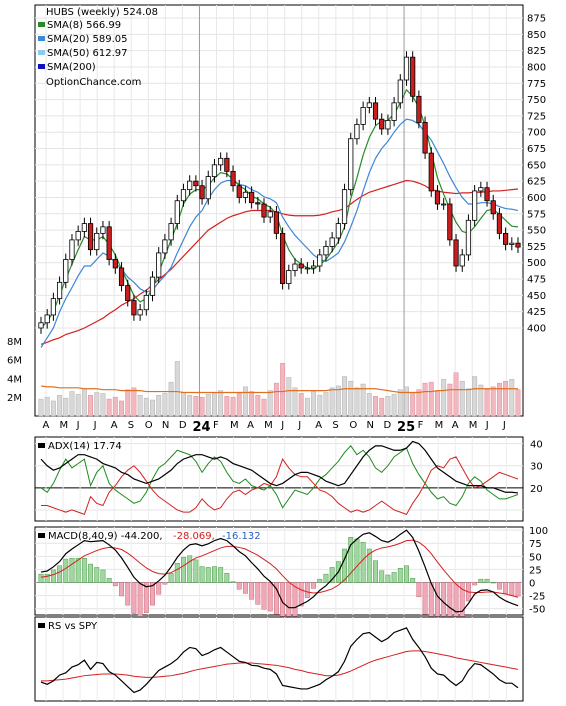 The image size is (566, 706). I want to click on rs-moving-average-line, so click(280, 666).